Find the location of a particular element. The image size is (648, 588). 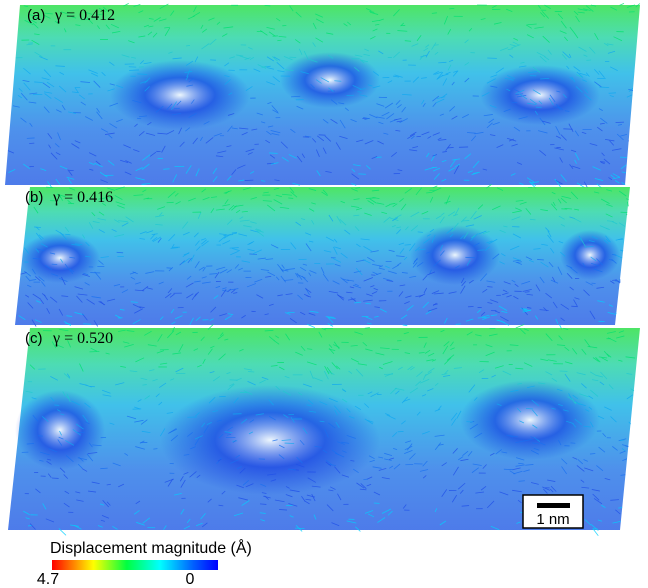

colorbar-title: Displacement magnitude (Å) is located at coordinates (151, 547).